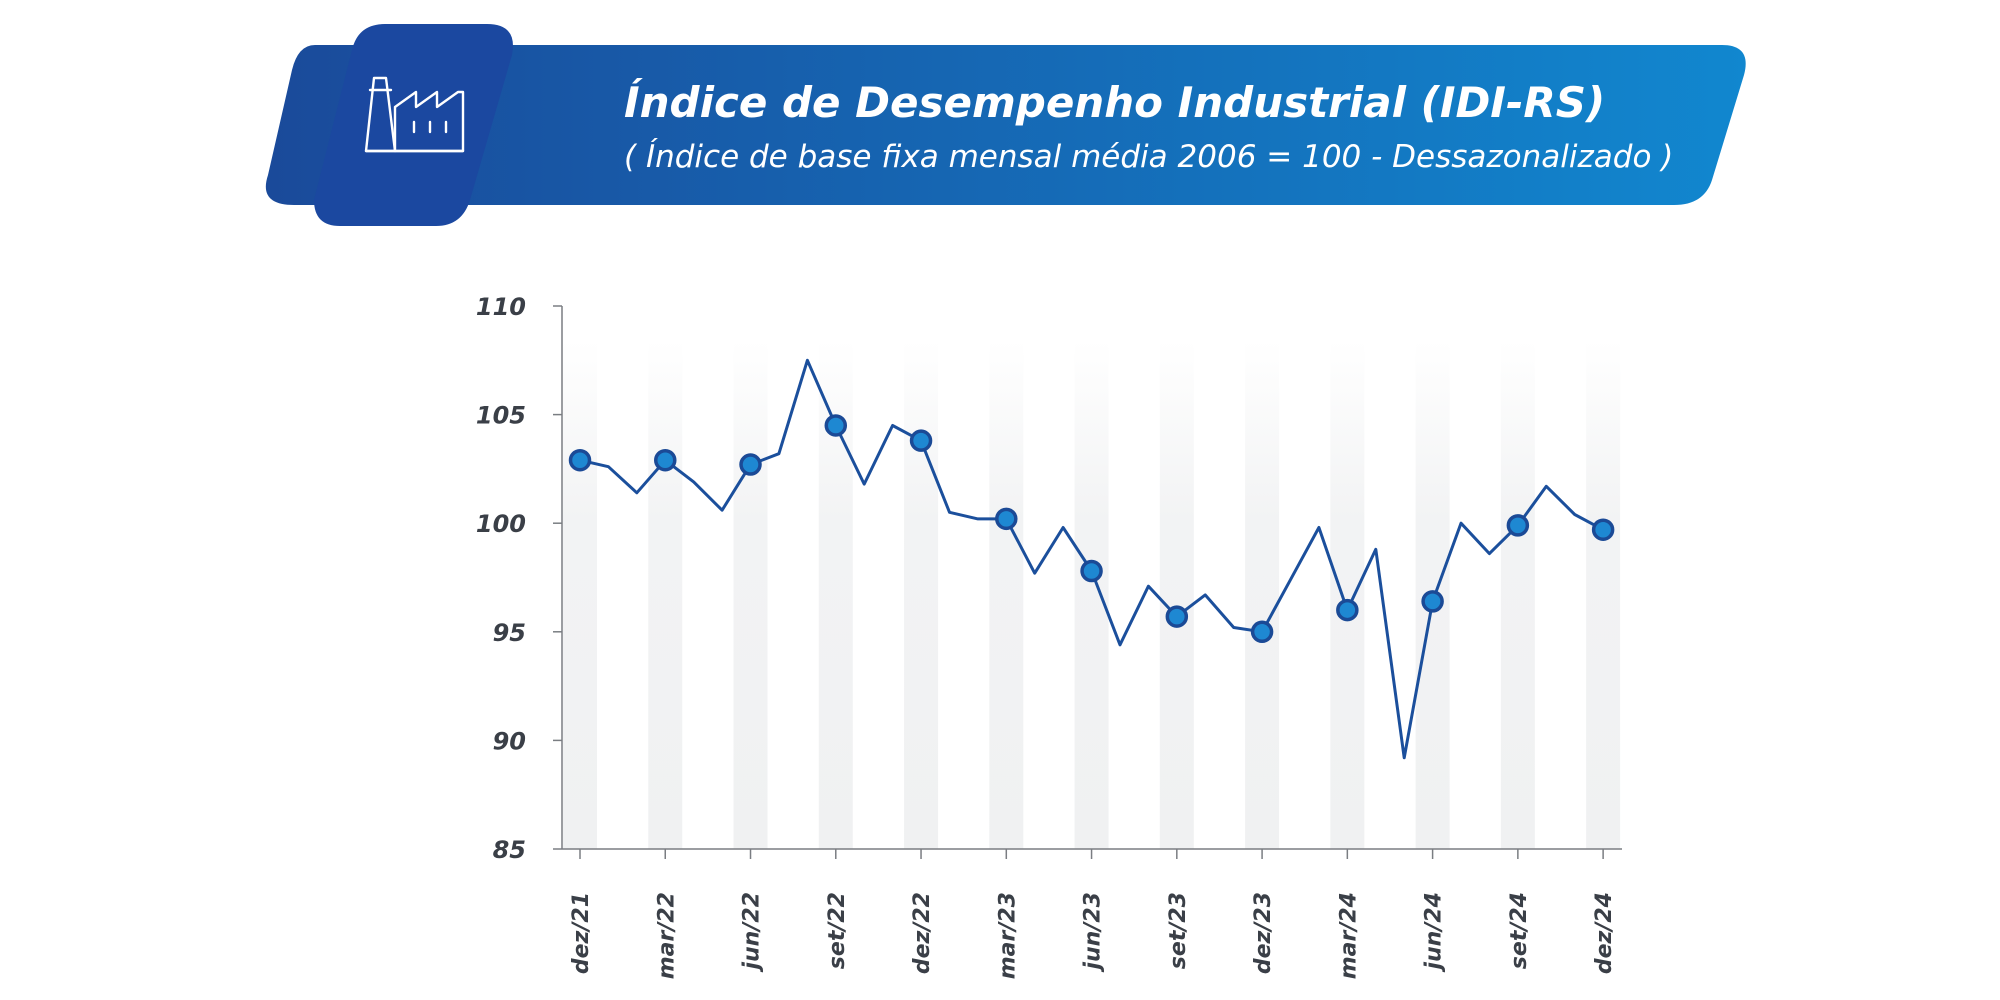 This screenshot has width=2000, height=1000. I want to click on y-tick-label-90: 90, so click(509, 741).